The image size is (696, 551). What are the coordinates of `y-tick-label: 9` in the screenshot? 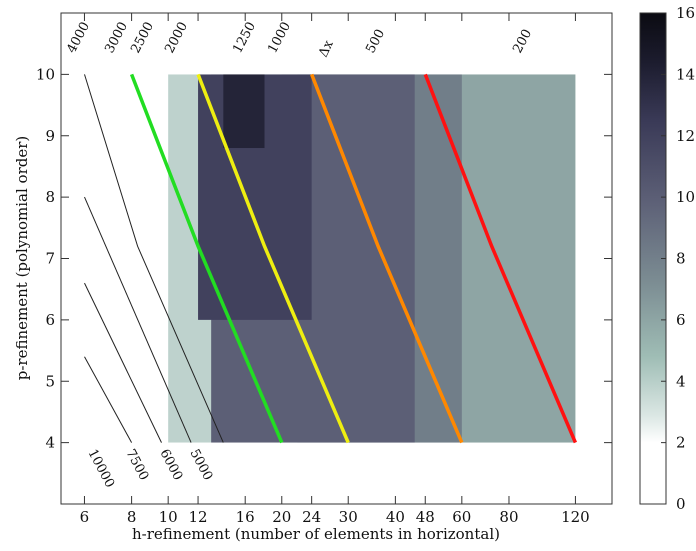 It's located at (50, 136).